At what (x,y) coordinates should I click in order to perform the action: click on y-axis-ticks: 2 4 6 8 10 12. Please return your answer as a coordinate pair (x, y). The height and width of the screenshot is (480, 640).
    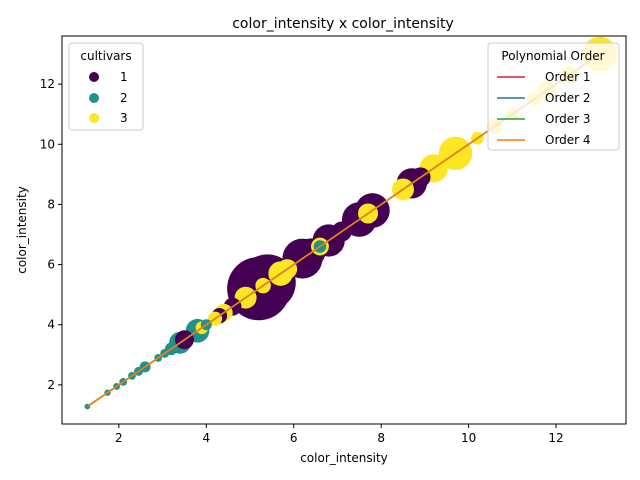
    Looking at the image, I should click on (51, 234).